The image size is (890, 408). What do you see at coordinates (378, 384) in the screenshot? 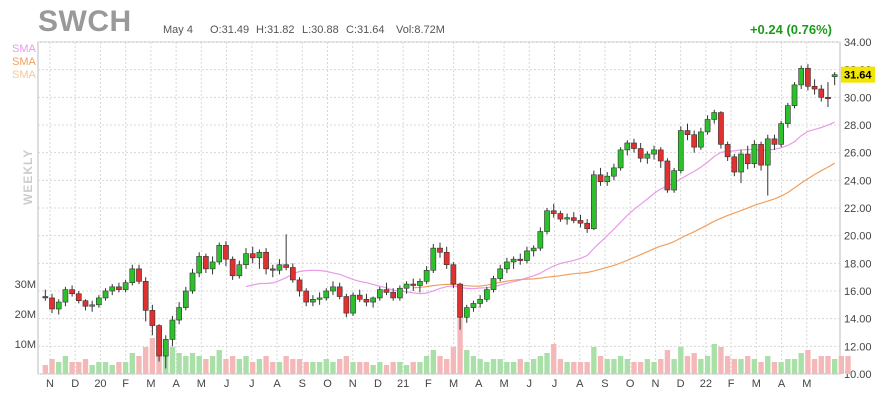
I see `x-tick-label: D` at bounding box center [378, 384].